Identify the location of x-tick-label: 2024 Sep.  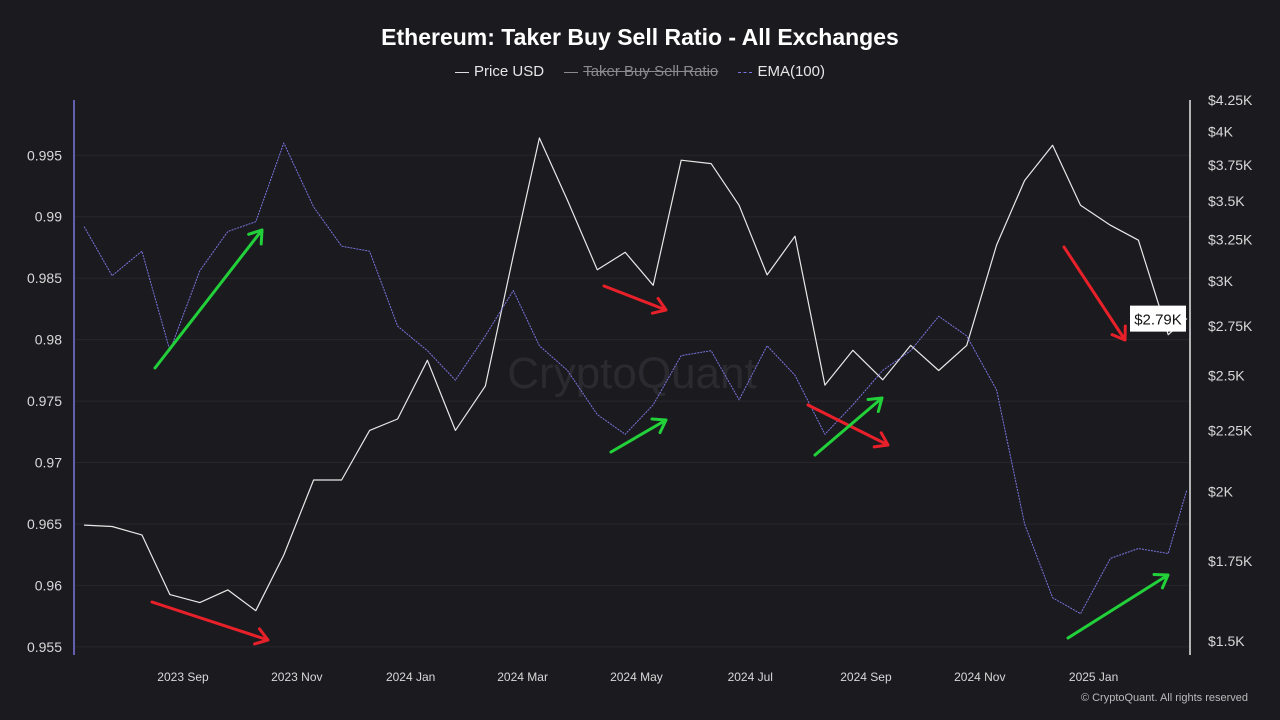
(866, 677).